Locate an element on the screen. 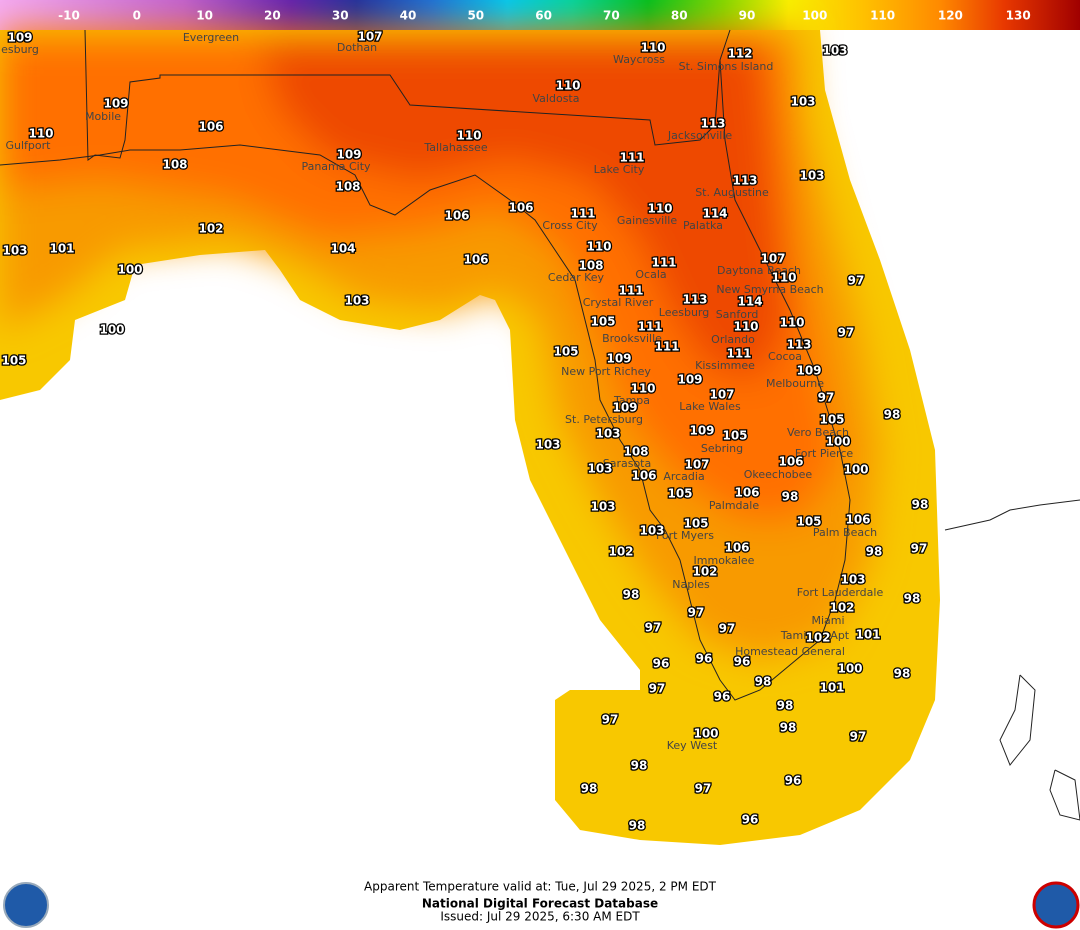 The height and width of the screenshot is (930, 1080). city-label: Naples is located at coordinates (691, 584).